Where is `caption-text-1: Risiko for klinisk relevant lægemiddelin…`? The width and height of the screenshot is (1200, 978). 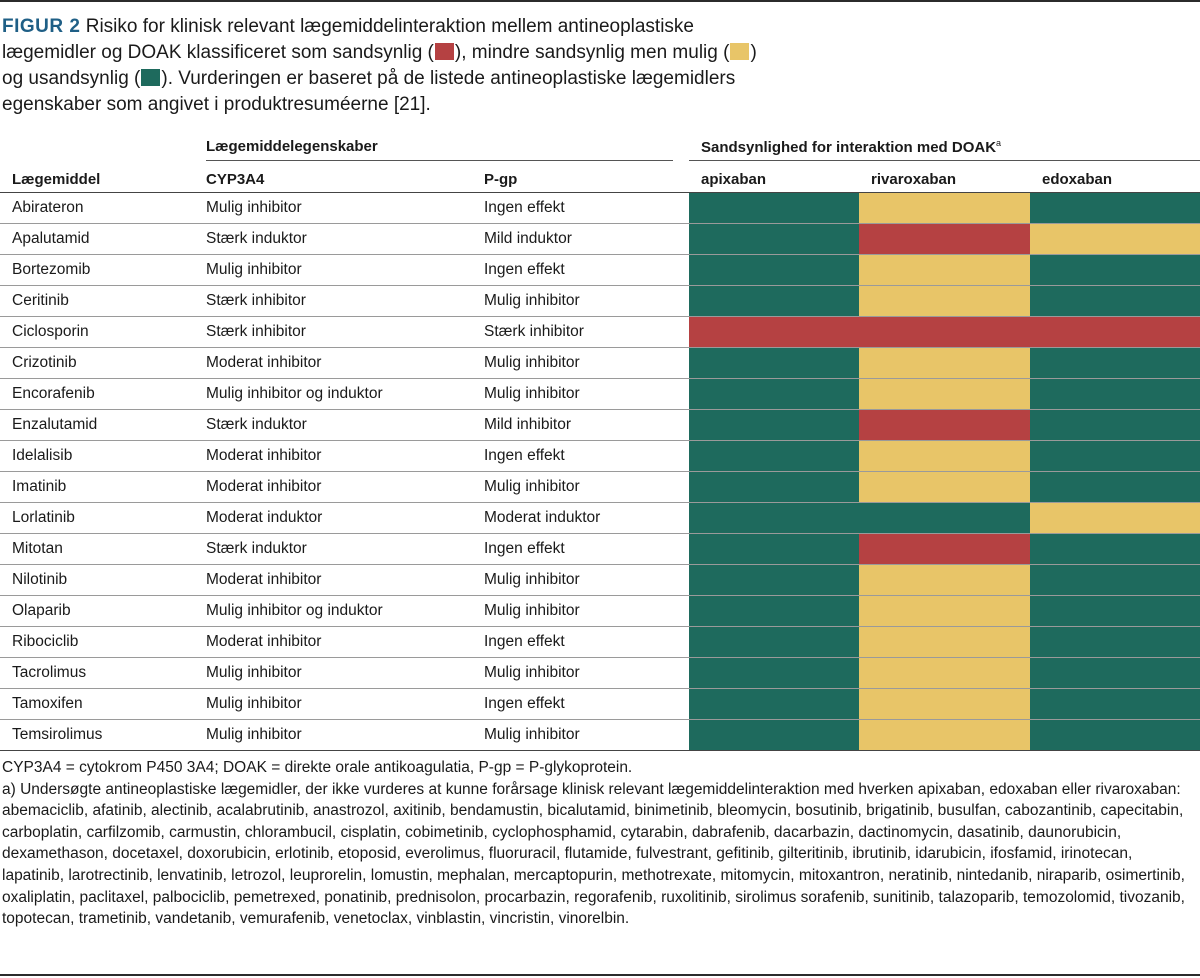
caption-text-1: Risiko for klinisk relevant lægemiddelin… is located at coordinates (348, 39).